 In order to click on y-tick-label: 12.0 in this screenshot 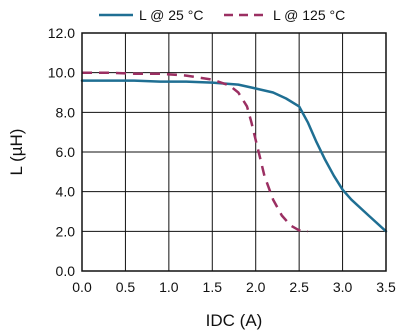, I will do `click(61, 33)`.